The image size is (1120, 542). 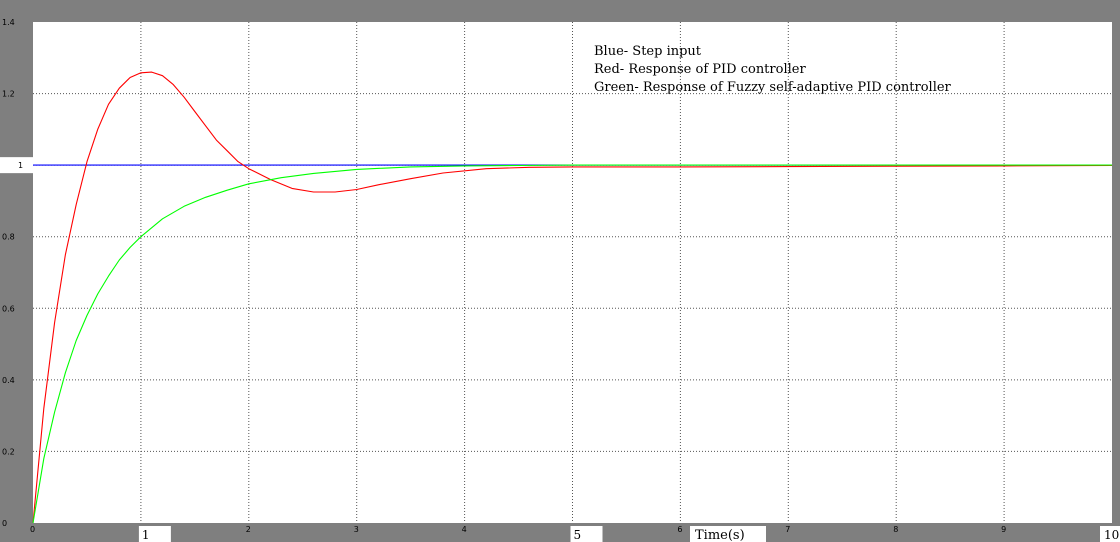 What do you see at coordinates (8, 94) in the screenshot?
I see `y-tick-label: 1.2` at bounding box center [8, 94].